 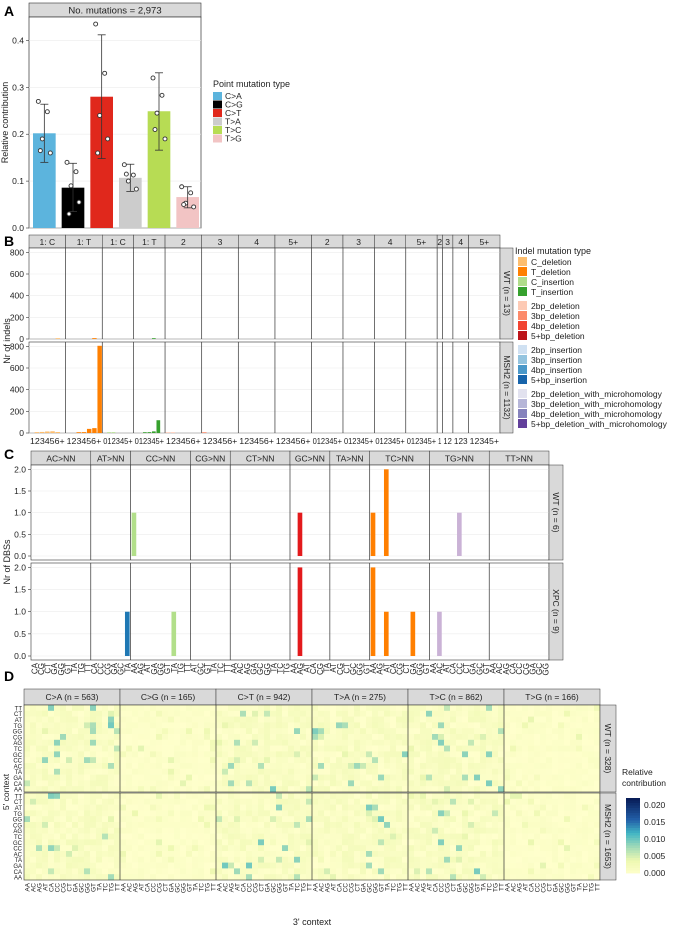 What do you see at coordinates (52, 432) in the screenshot?
I see `panel-b-bar` at bounding box center [52, 432].